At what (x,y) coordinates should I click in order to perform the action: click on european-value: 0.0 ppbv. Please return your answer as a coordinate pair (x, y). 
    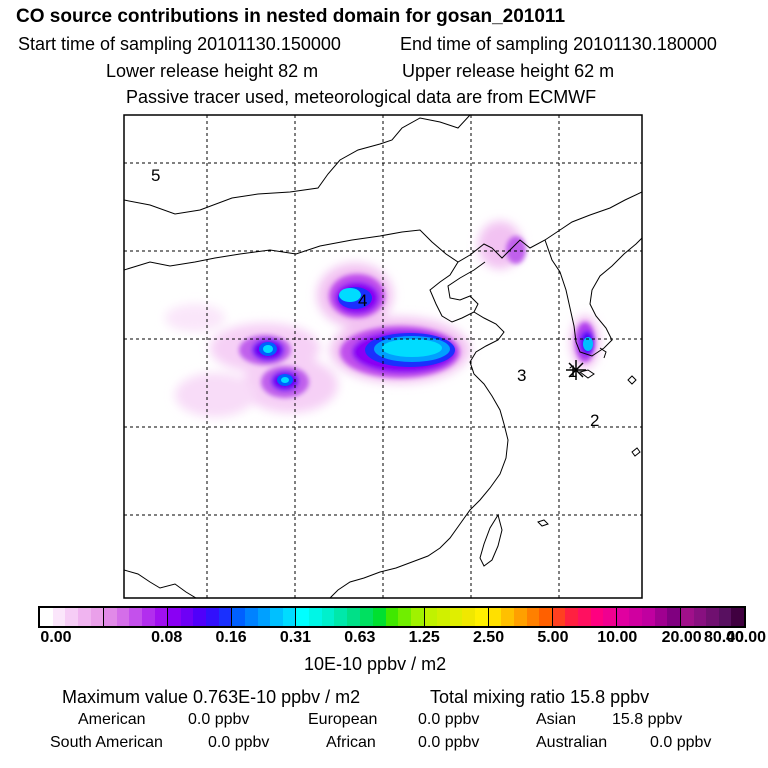
    Looking at the image, I should click on (449, 719).